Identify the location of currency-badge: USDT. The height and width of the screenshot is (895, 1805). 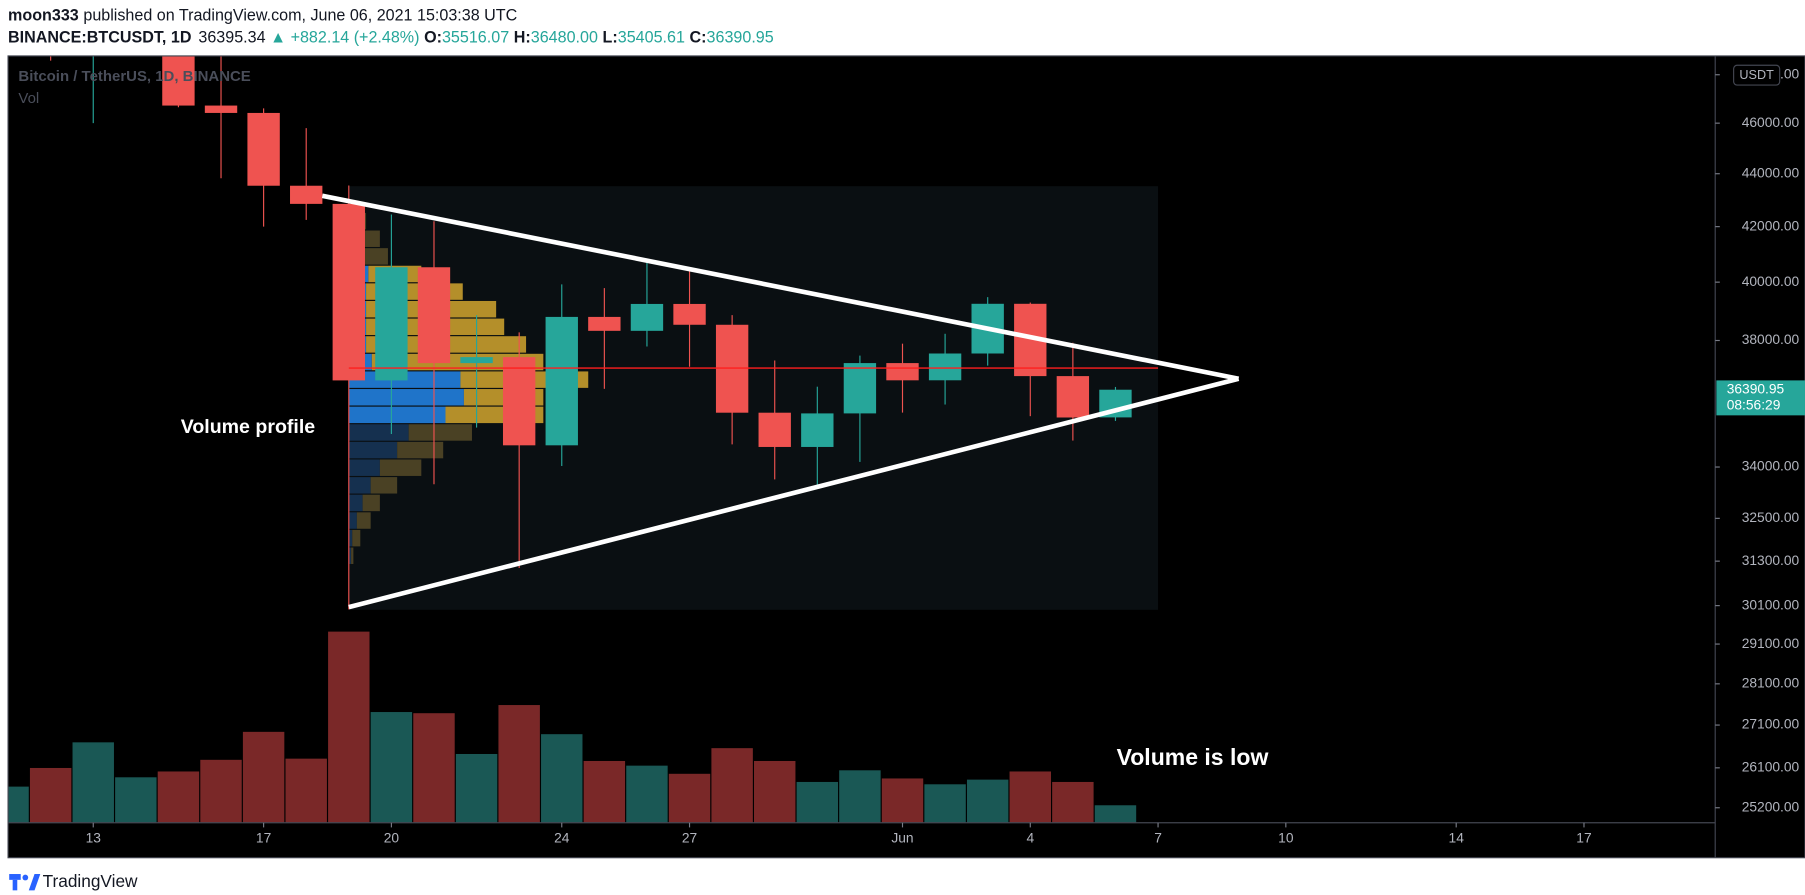
(1757, 75).